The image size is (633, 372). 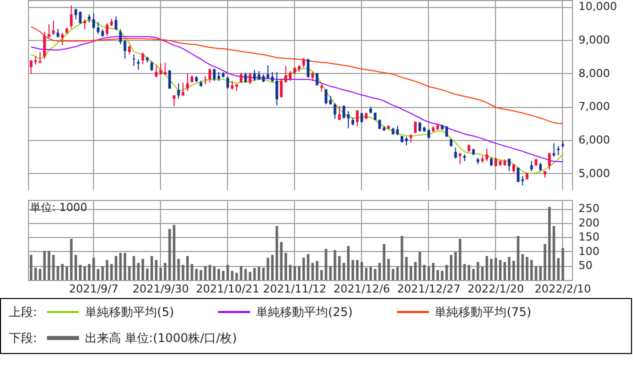 What do you see at coordinates (594, 173) in the screenshot?
I see `y-tick-label: 5,000` at bounding box center [594, 173].